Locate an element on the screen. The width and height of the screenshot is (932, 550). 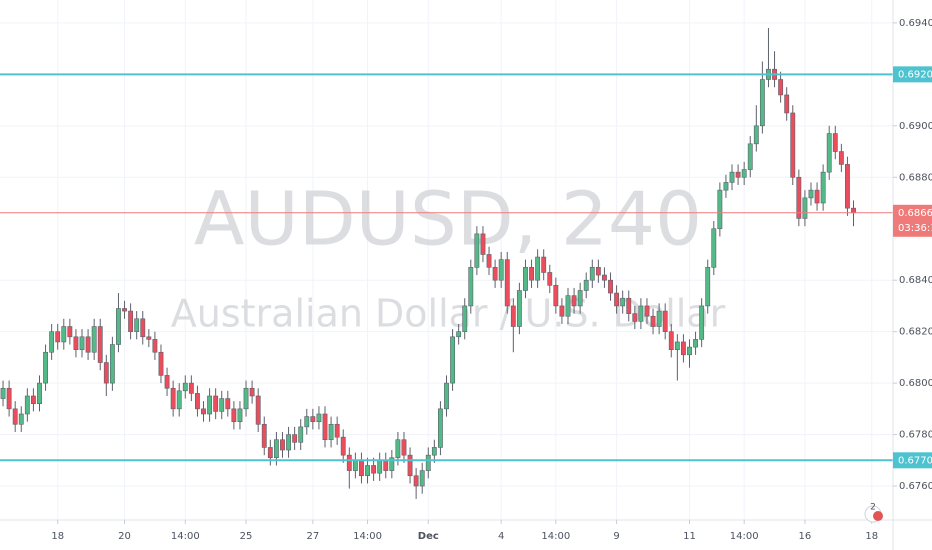
y-tick-label: 0.69400 is located at coordinates (915, 23).